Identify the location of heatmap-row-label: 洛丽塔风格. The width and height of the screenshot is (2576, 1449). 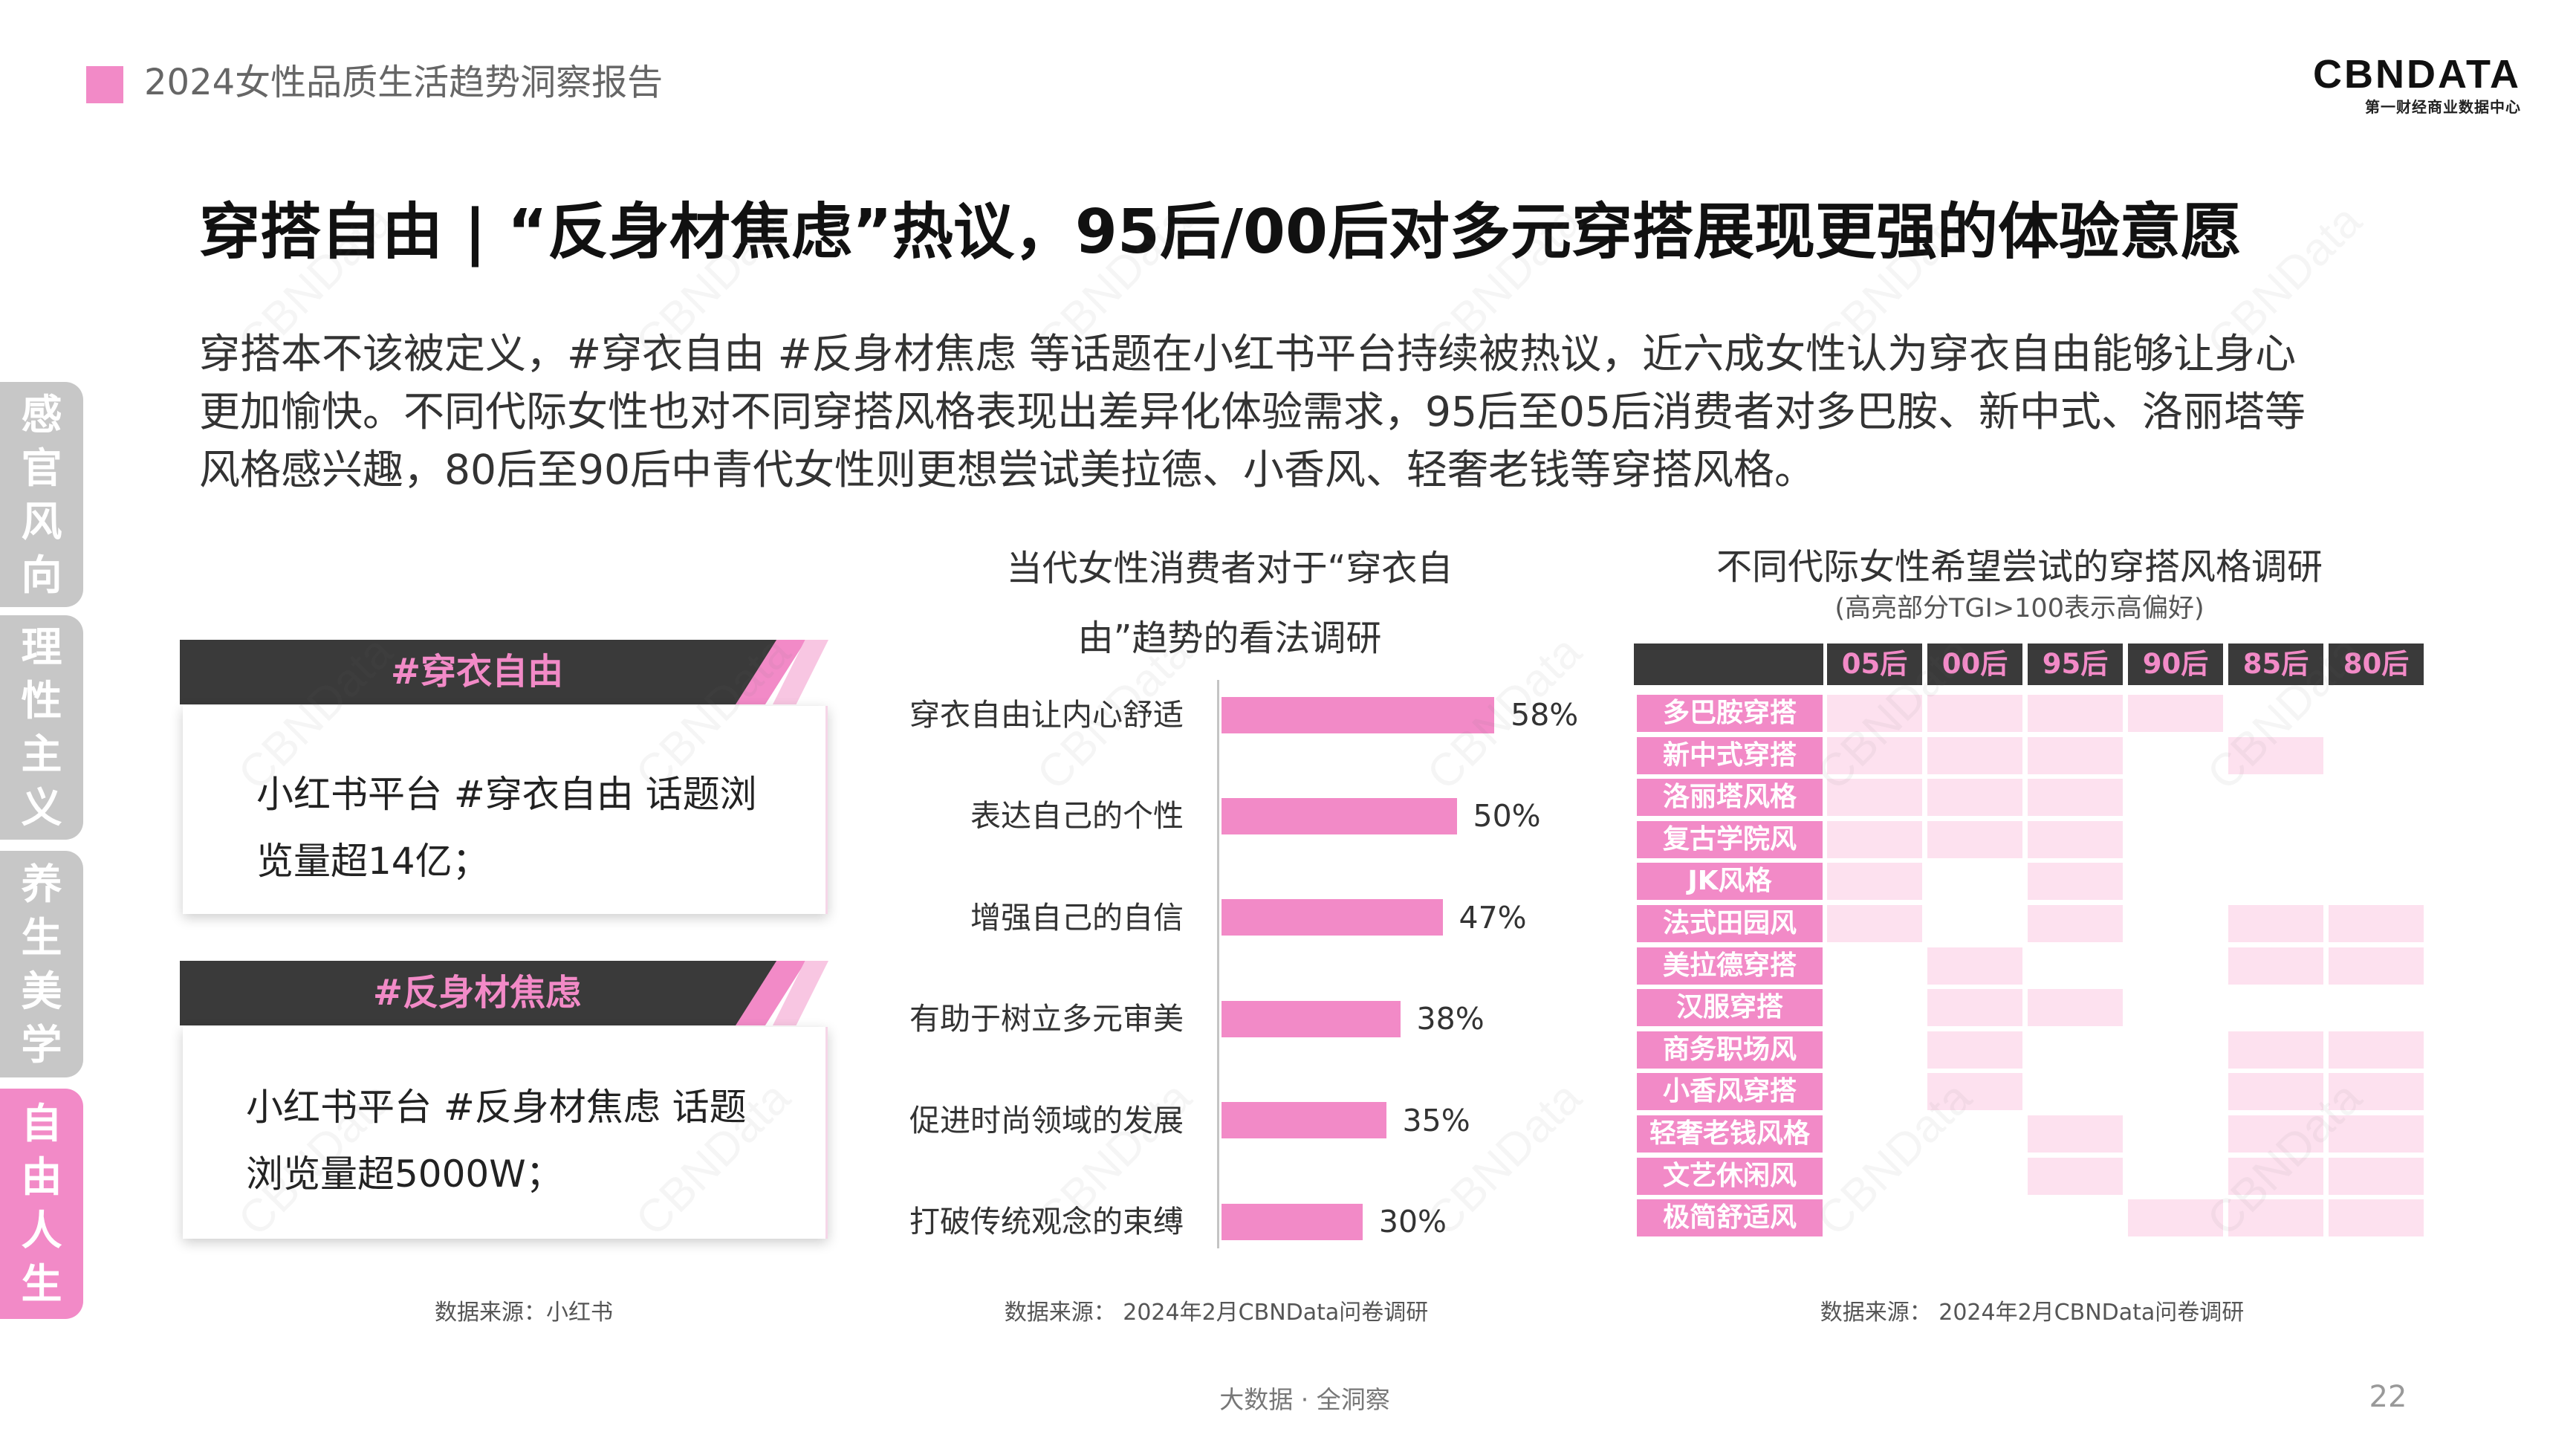
(1730, 798).